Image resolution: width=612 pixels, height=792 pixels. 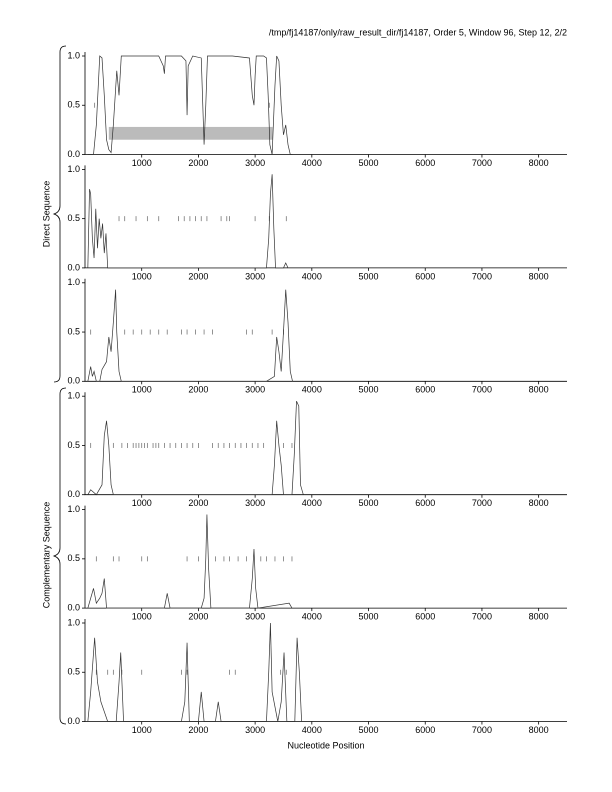 What do you see at coordinates (46, 214) in the screenshot?
I see `group-label: Direct Sequence` at bounding box center [46, 214].